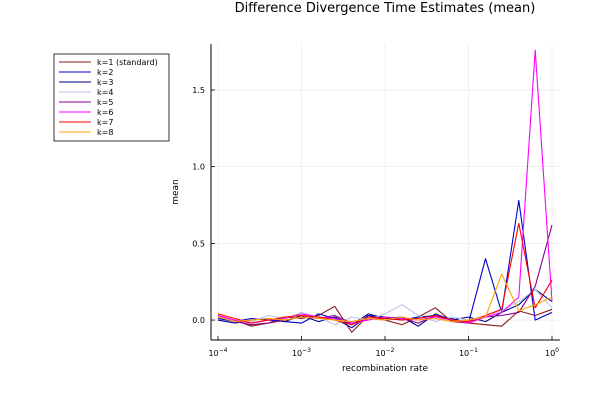  What do you see at coordinates (198, 90) in the screenshot?
I see `y-tick-label: 1.5` at bounding box center [198, 90].